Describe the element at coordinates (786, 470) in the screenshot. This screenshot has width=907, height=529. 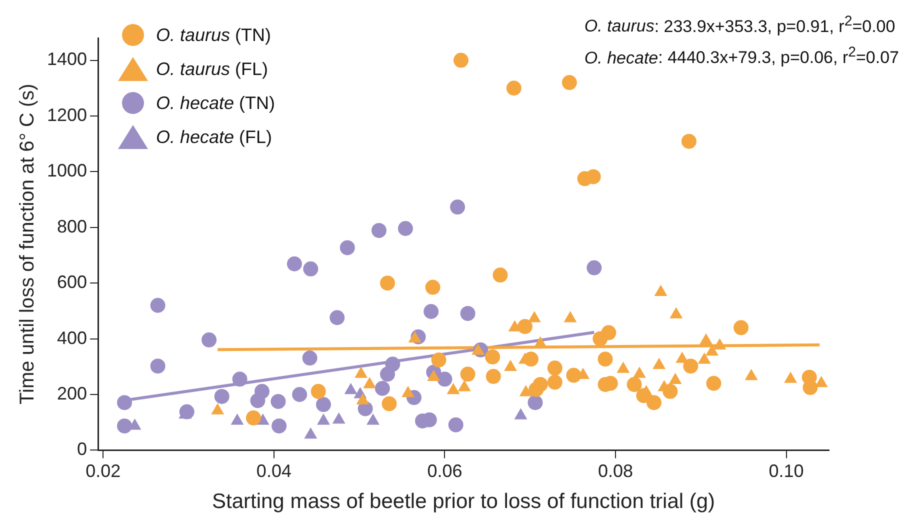
I see `x-tick-label: 0.10` at that location.